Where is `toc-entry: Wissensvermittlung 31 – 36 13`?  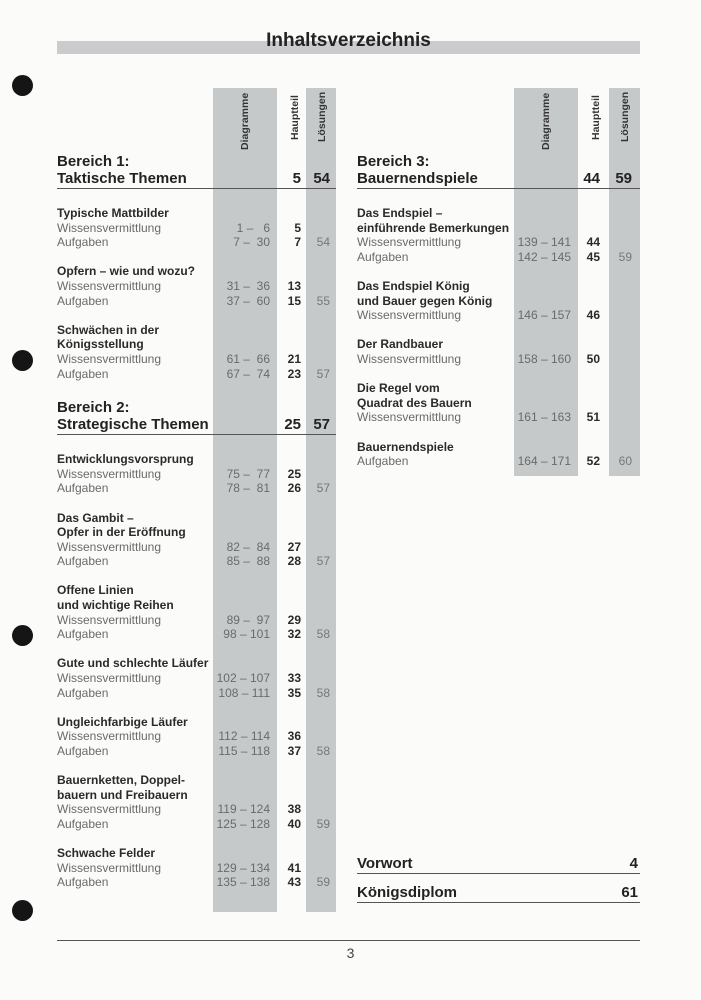 toc-entry: Wissensvermittlung 31 – 36 13 is located at coordinates (196, 286).